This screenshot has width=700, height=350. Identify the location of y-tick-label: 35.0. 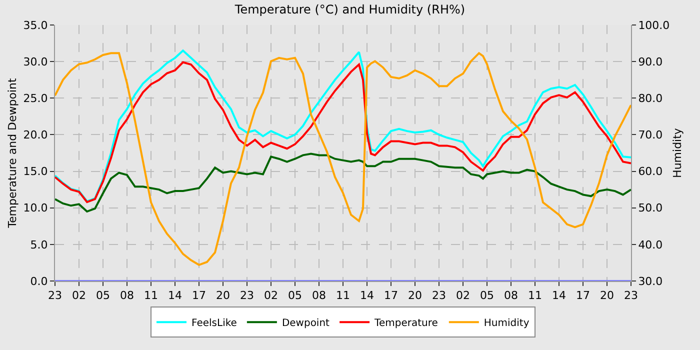
(35, 25).